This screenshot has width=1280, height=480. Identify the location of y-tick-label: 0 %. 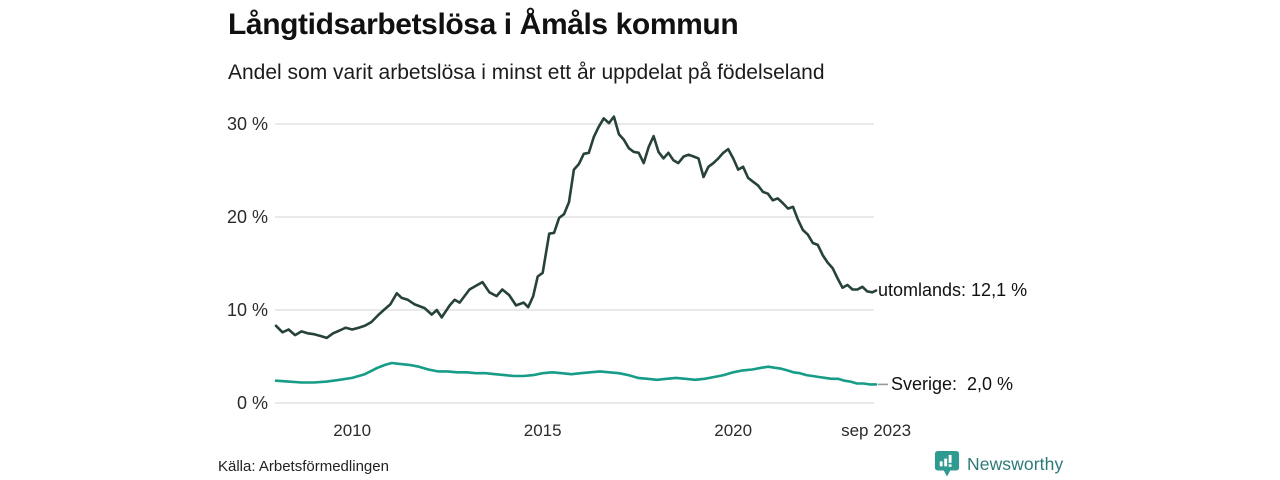
(252, 403).